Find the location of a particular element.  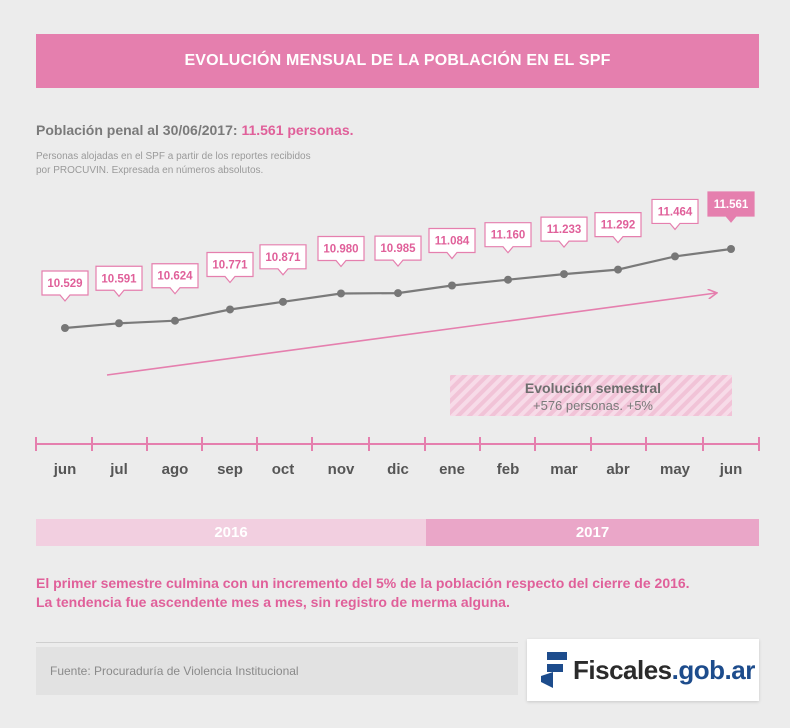

data-label-3: 10.771 is located at coordinates (230, 267).